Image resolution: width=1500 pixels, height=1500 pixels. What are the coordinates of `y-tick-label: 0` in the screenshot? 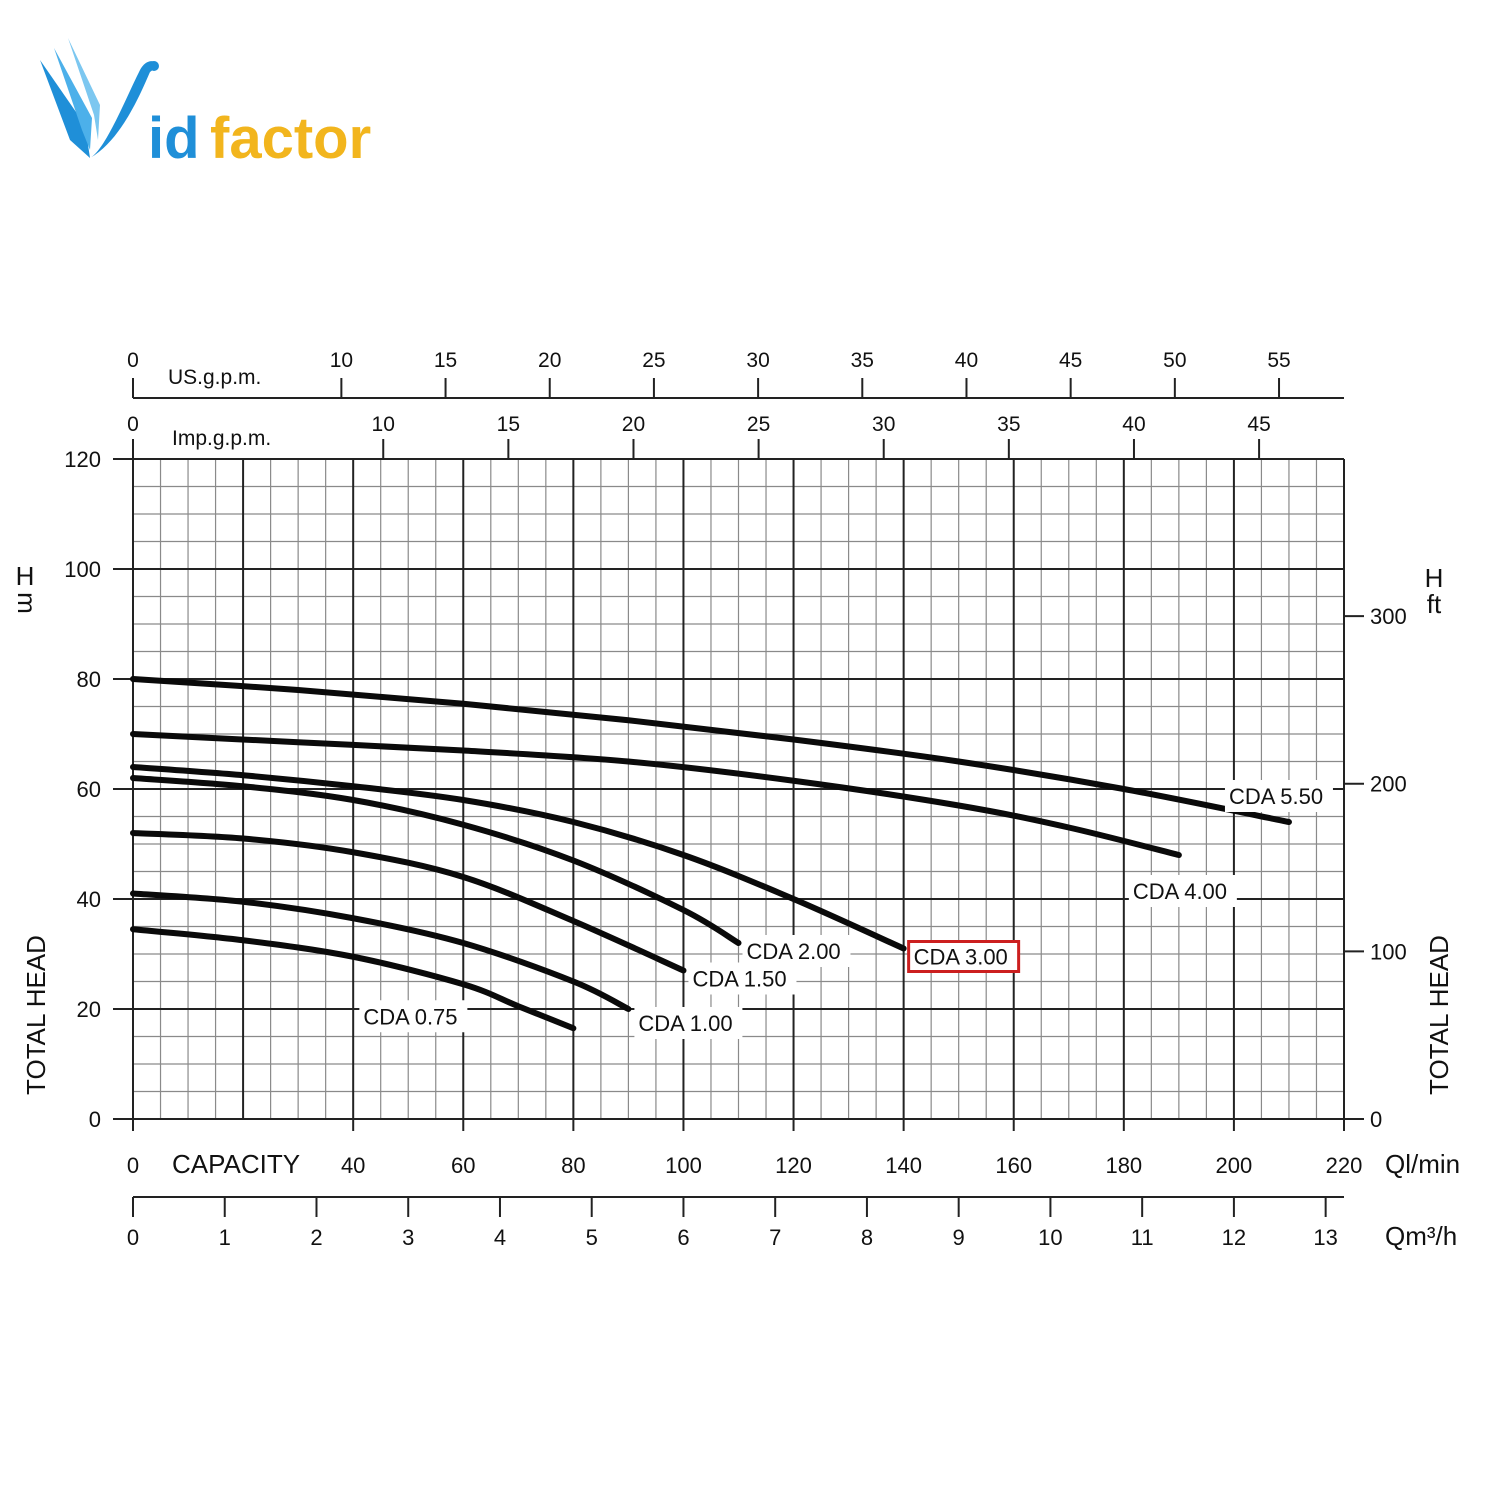 It's located at (95, 1119).